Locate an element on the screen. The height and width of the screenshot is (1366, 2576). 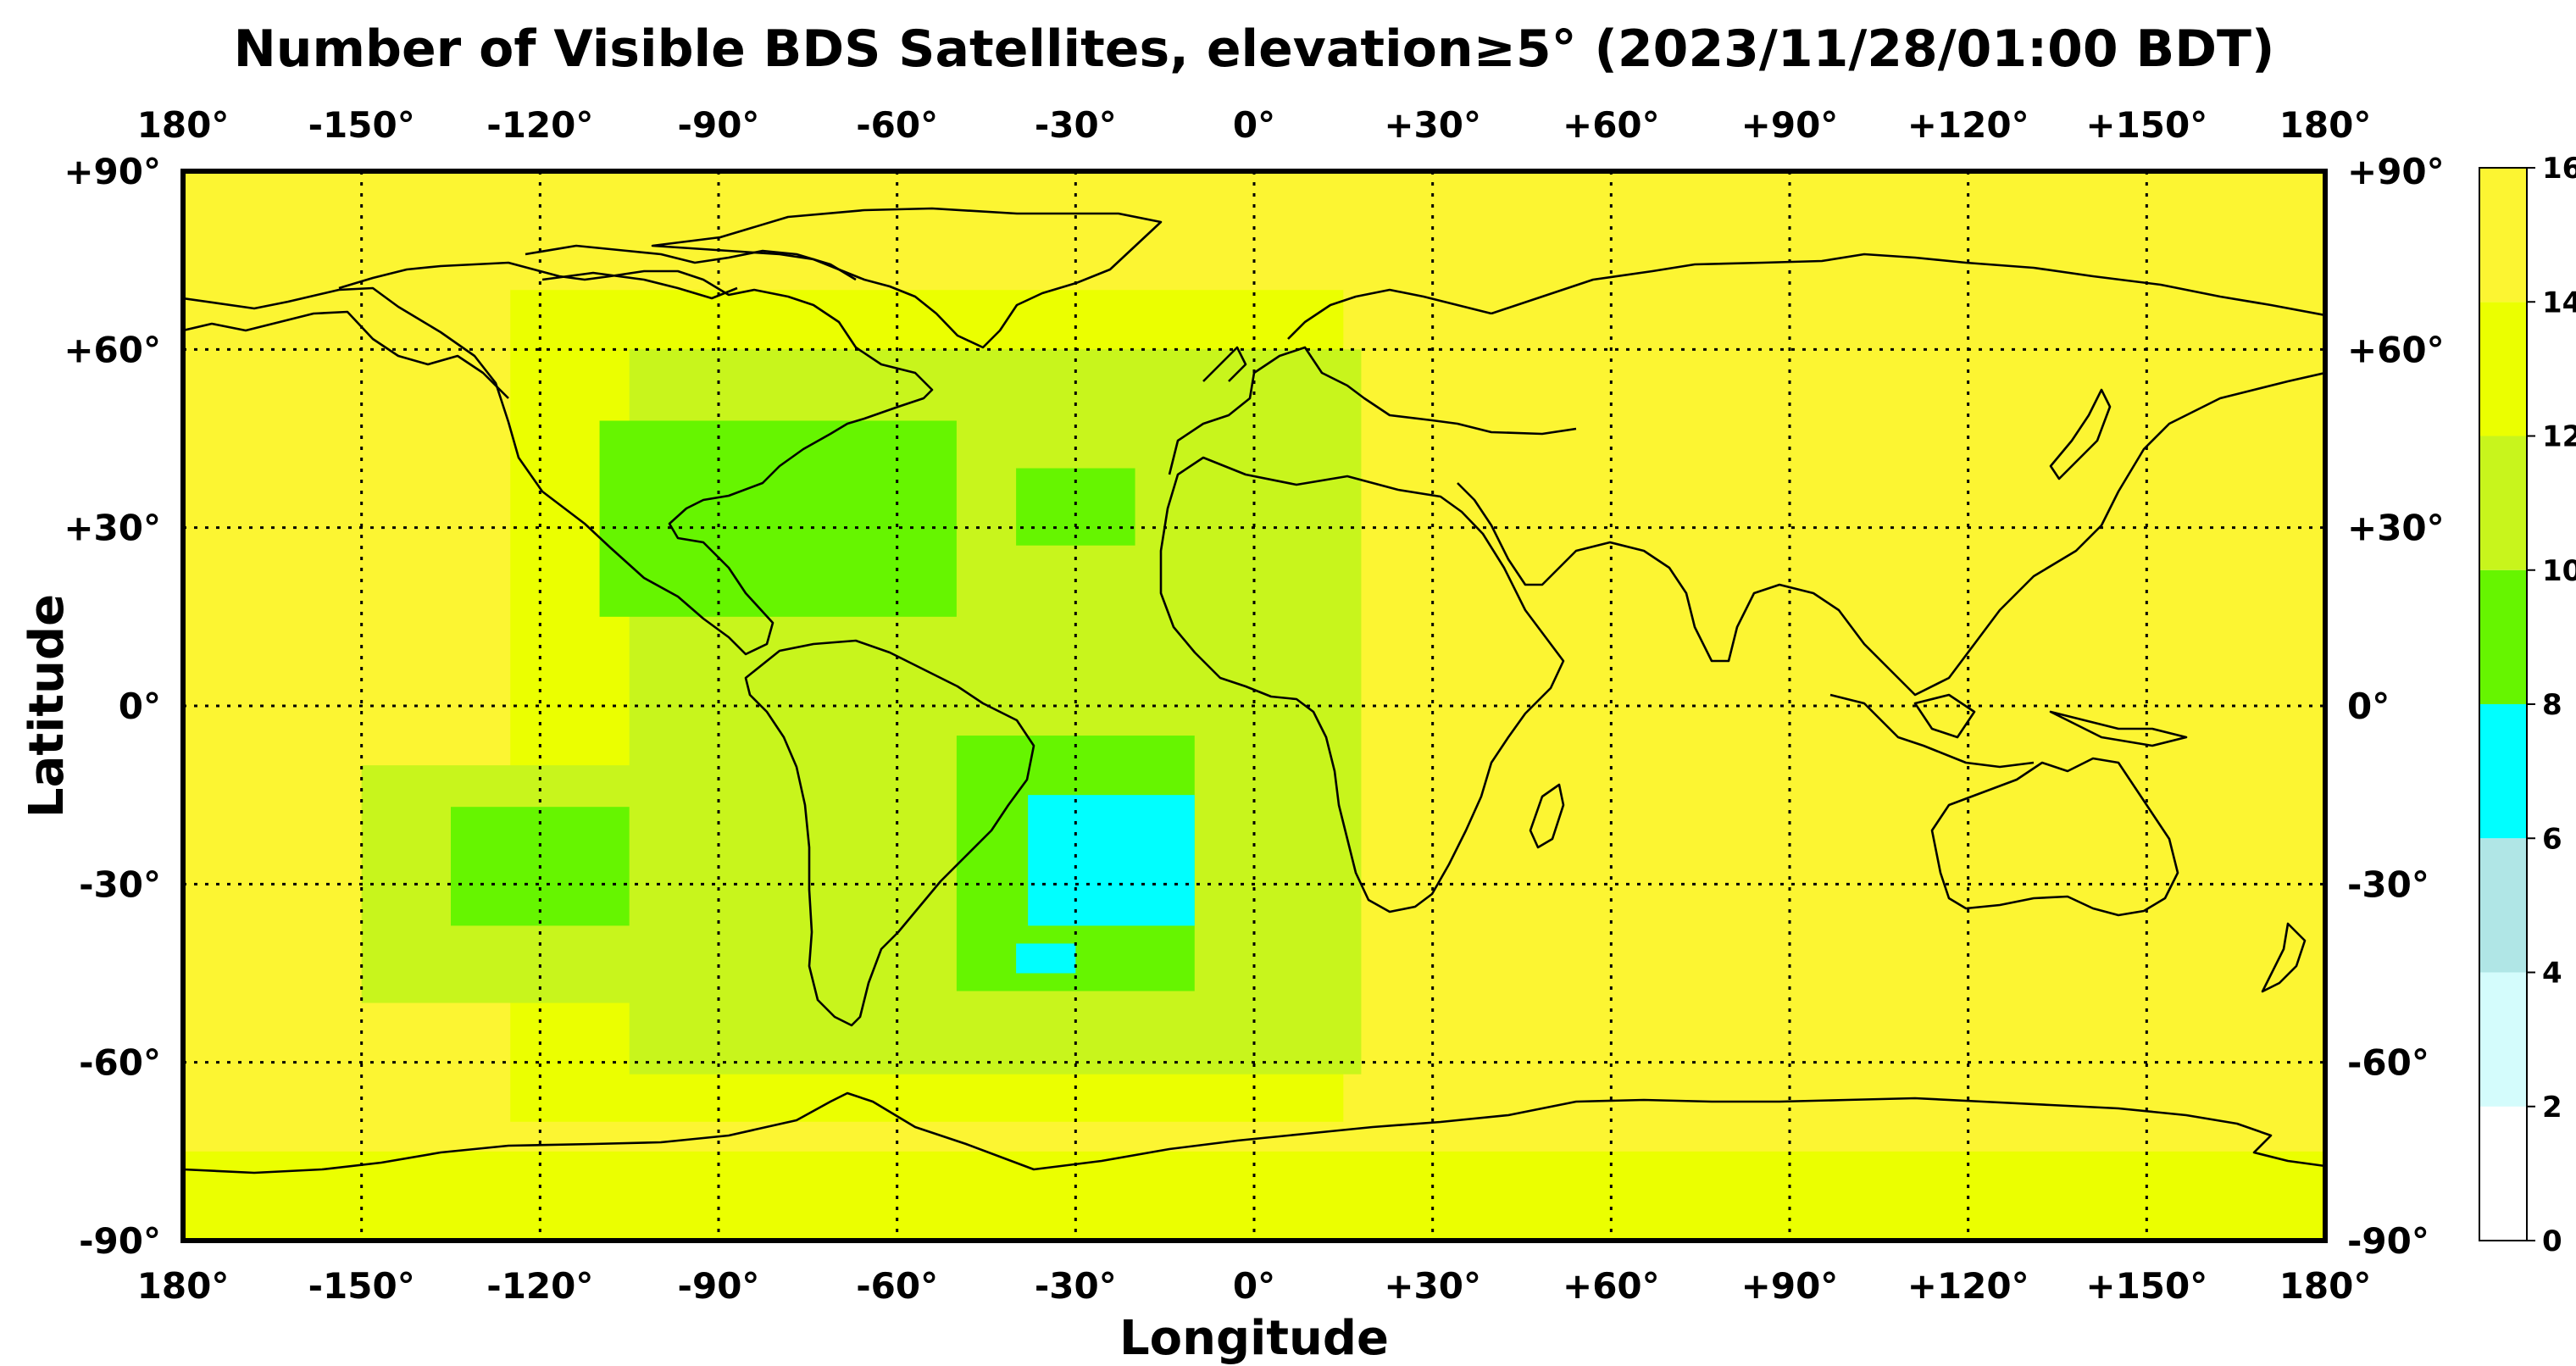
lat-tick-left-0: +90° is located at coordinates (112, 171).